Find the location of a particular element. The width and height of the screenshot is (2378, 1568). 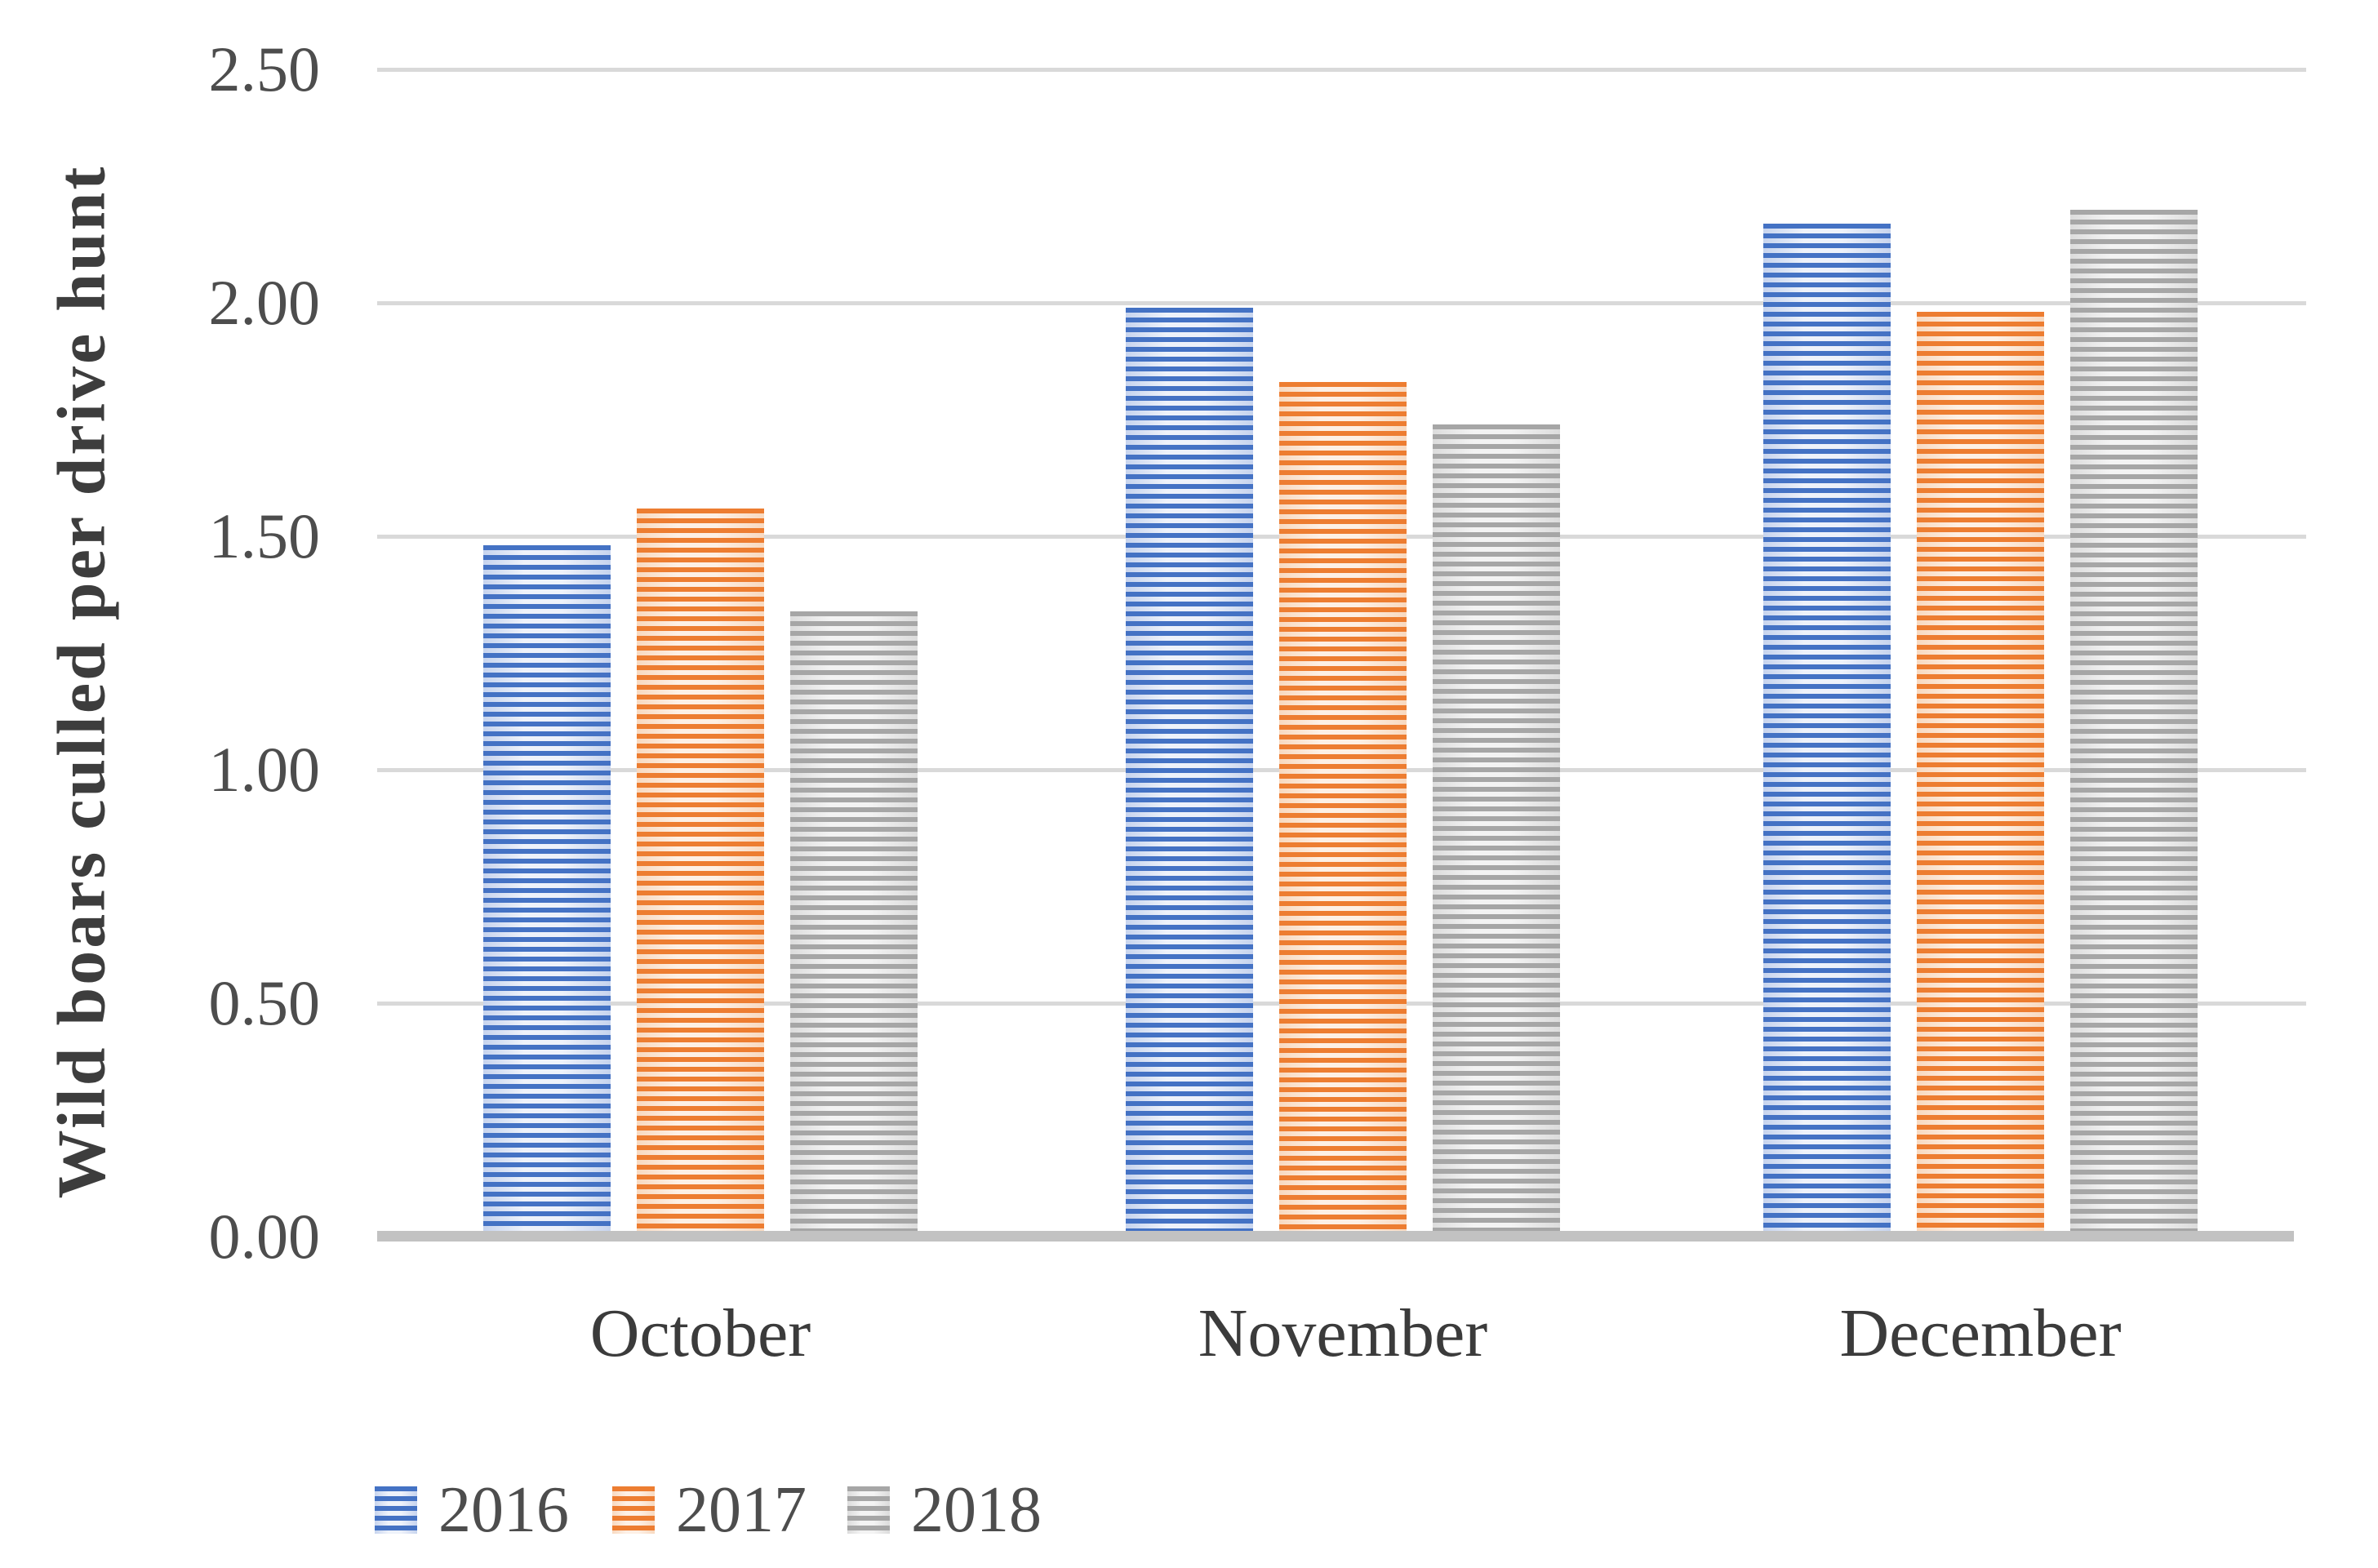

legend-label-2017: 2017 is located at coordinates (742, 1510).